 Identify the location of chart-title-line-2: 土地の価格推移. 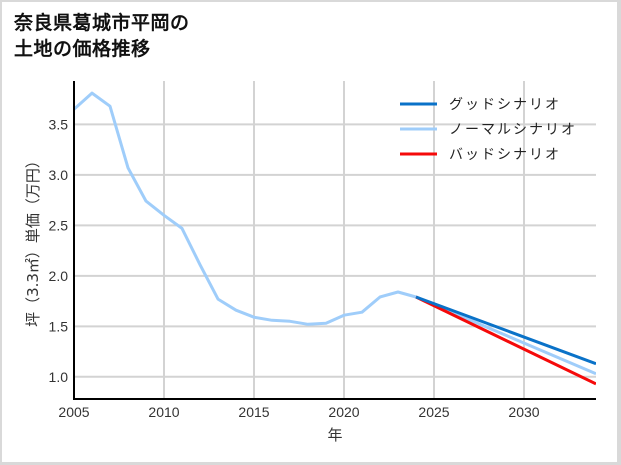
(82, 49).